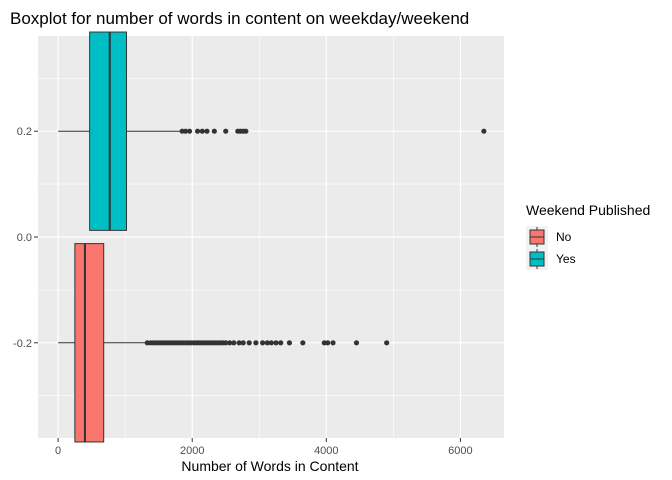 This screenshot has height=480, width=672. What do you see at coordinates (566, 259) in the screenshot?
I see `legend-label-yes: Yes` at bounding box center [566, 259].